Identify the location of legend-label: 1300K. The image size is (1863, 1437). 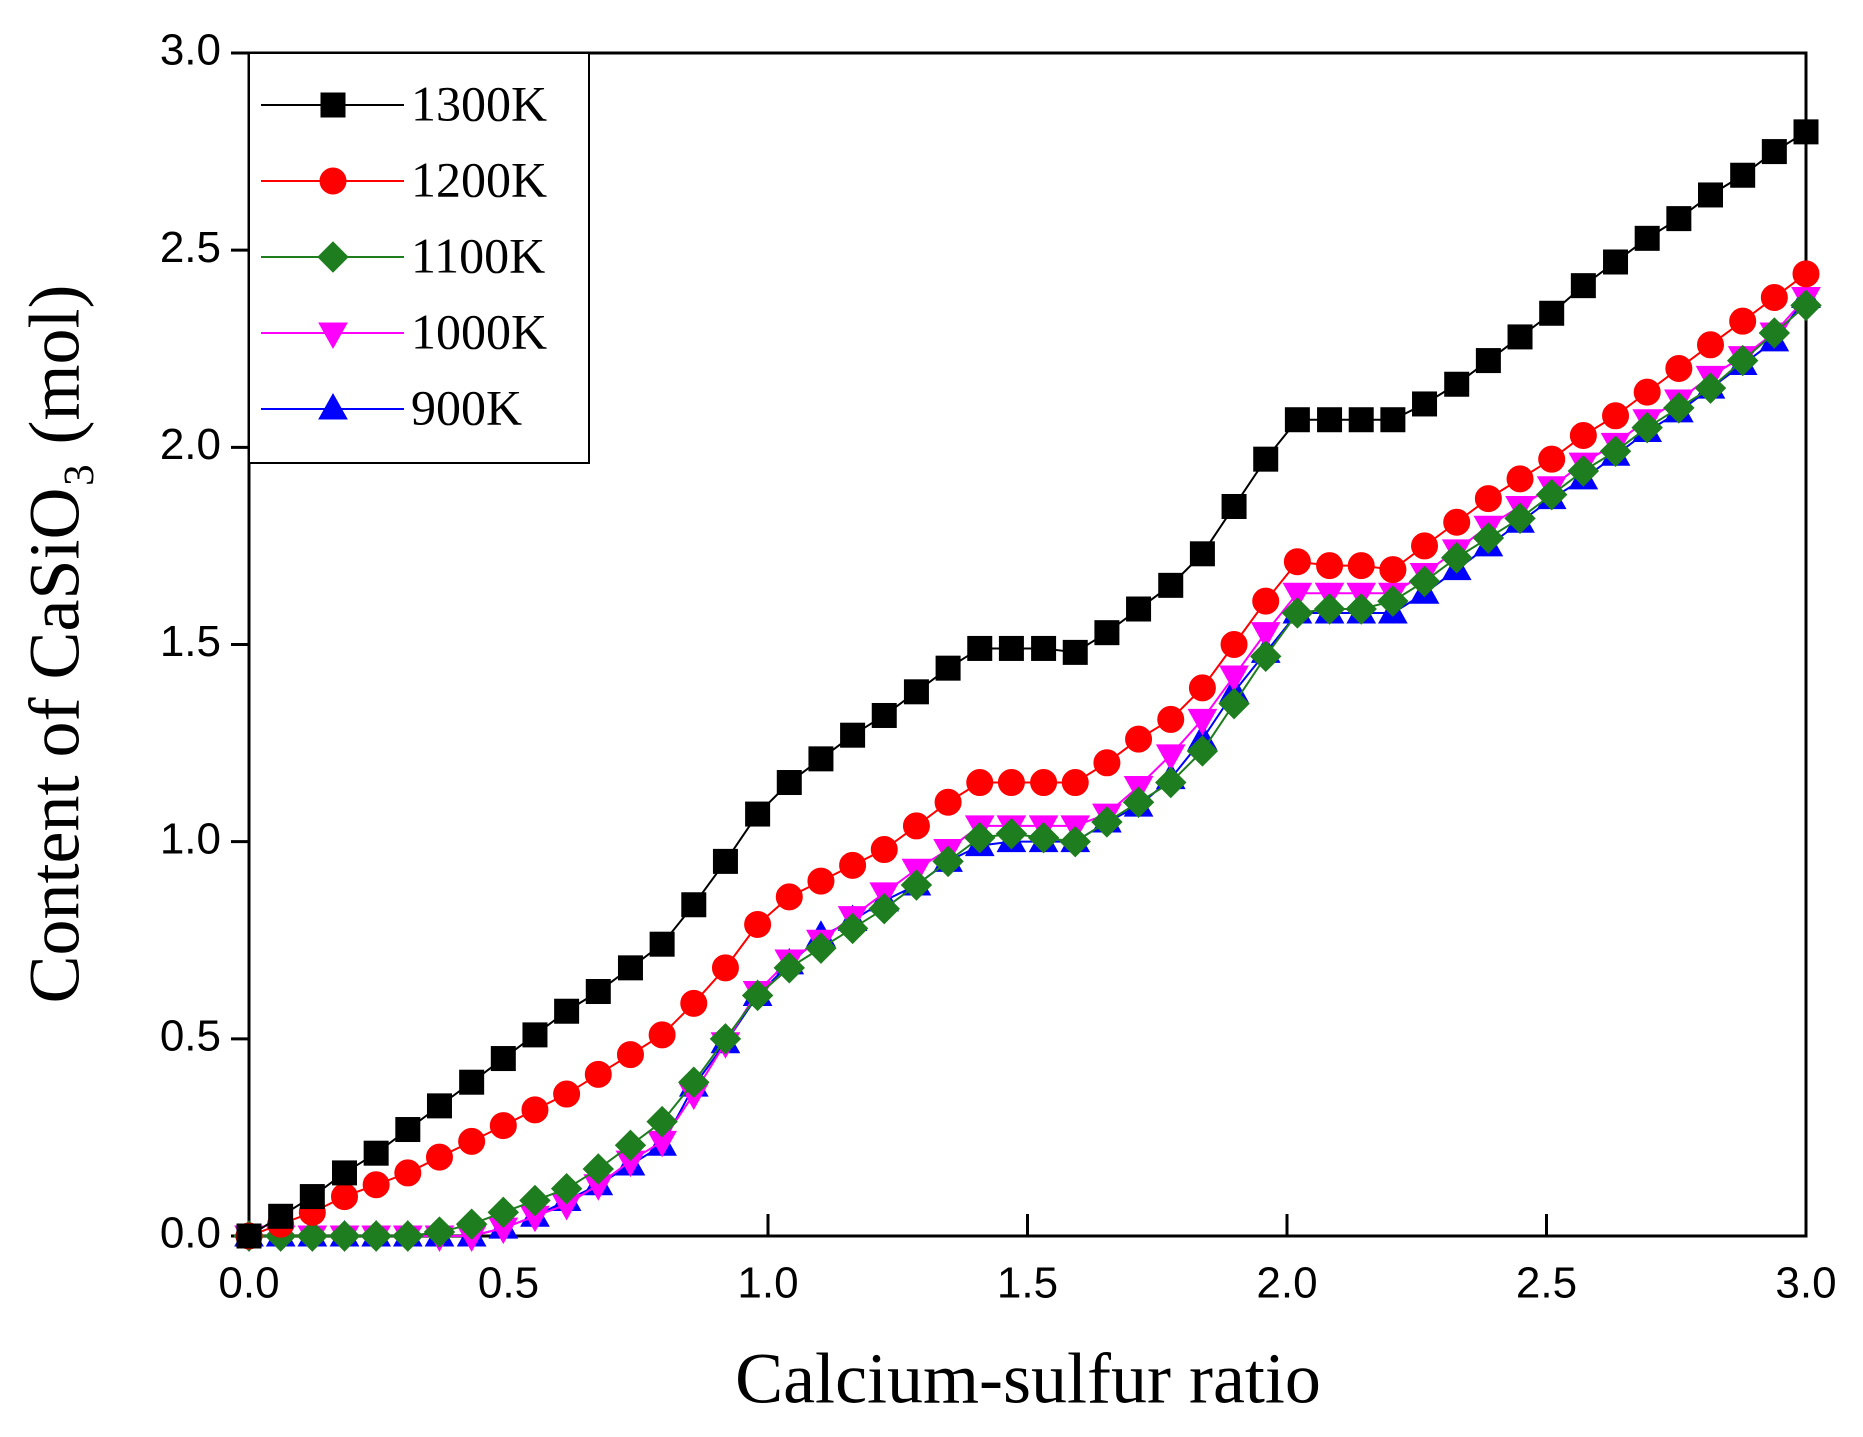
(479, 103).